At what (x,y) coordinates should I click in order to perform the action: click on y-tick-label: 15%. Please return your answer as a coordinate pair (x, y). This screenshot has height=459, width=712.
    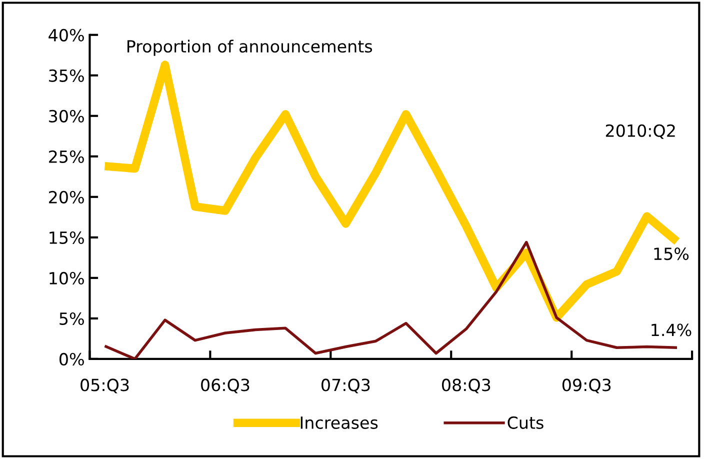
    Looking at the image, I should click on (67, 237).